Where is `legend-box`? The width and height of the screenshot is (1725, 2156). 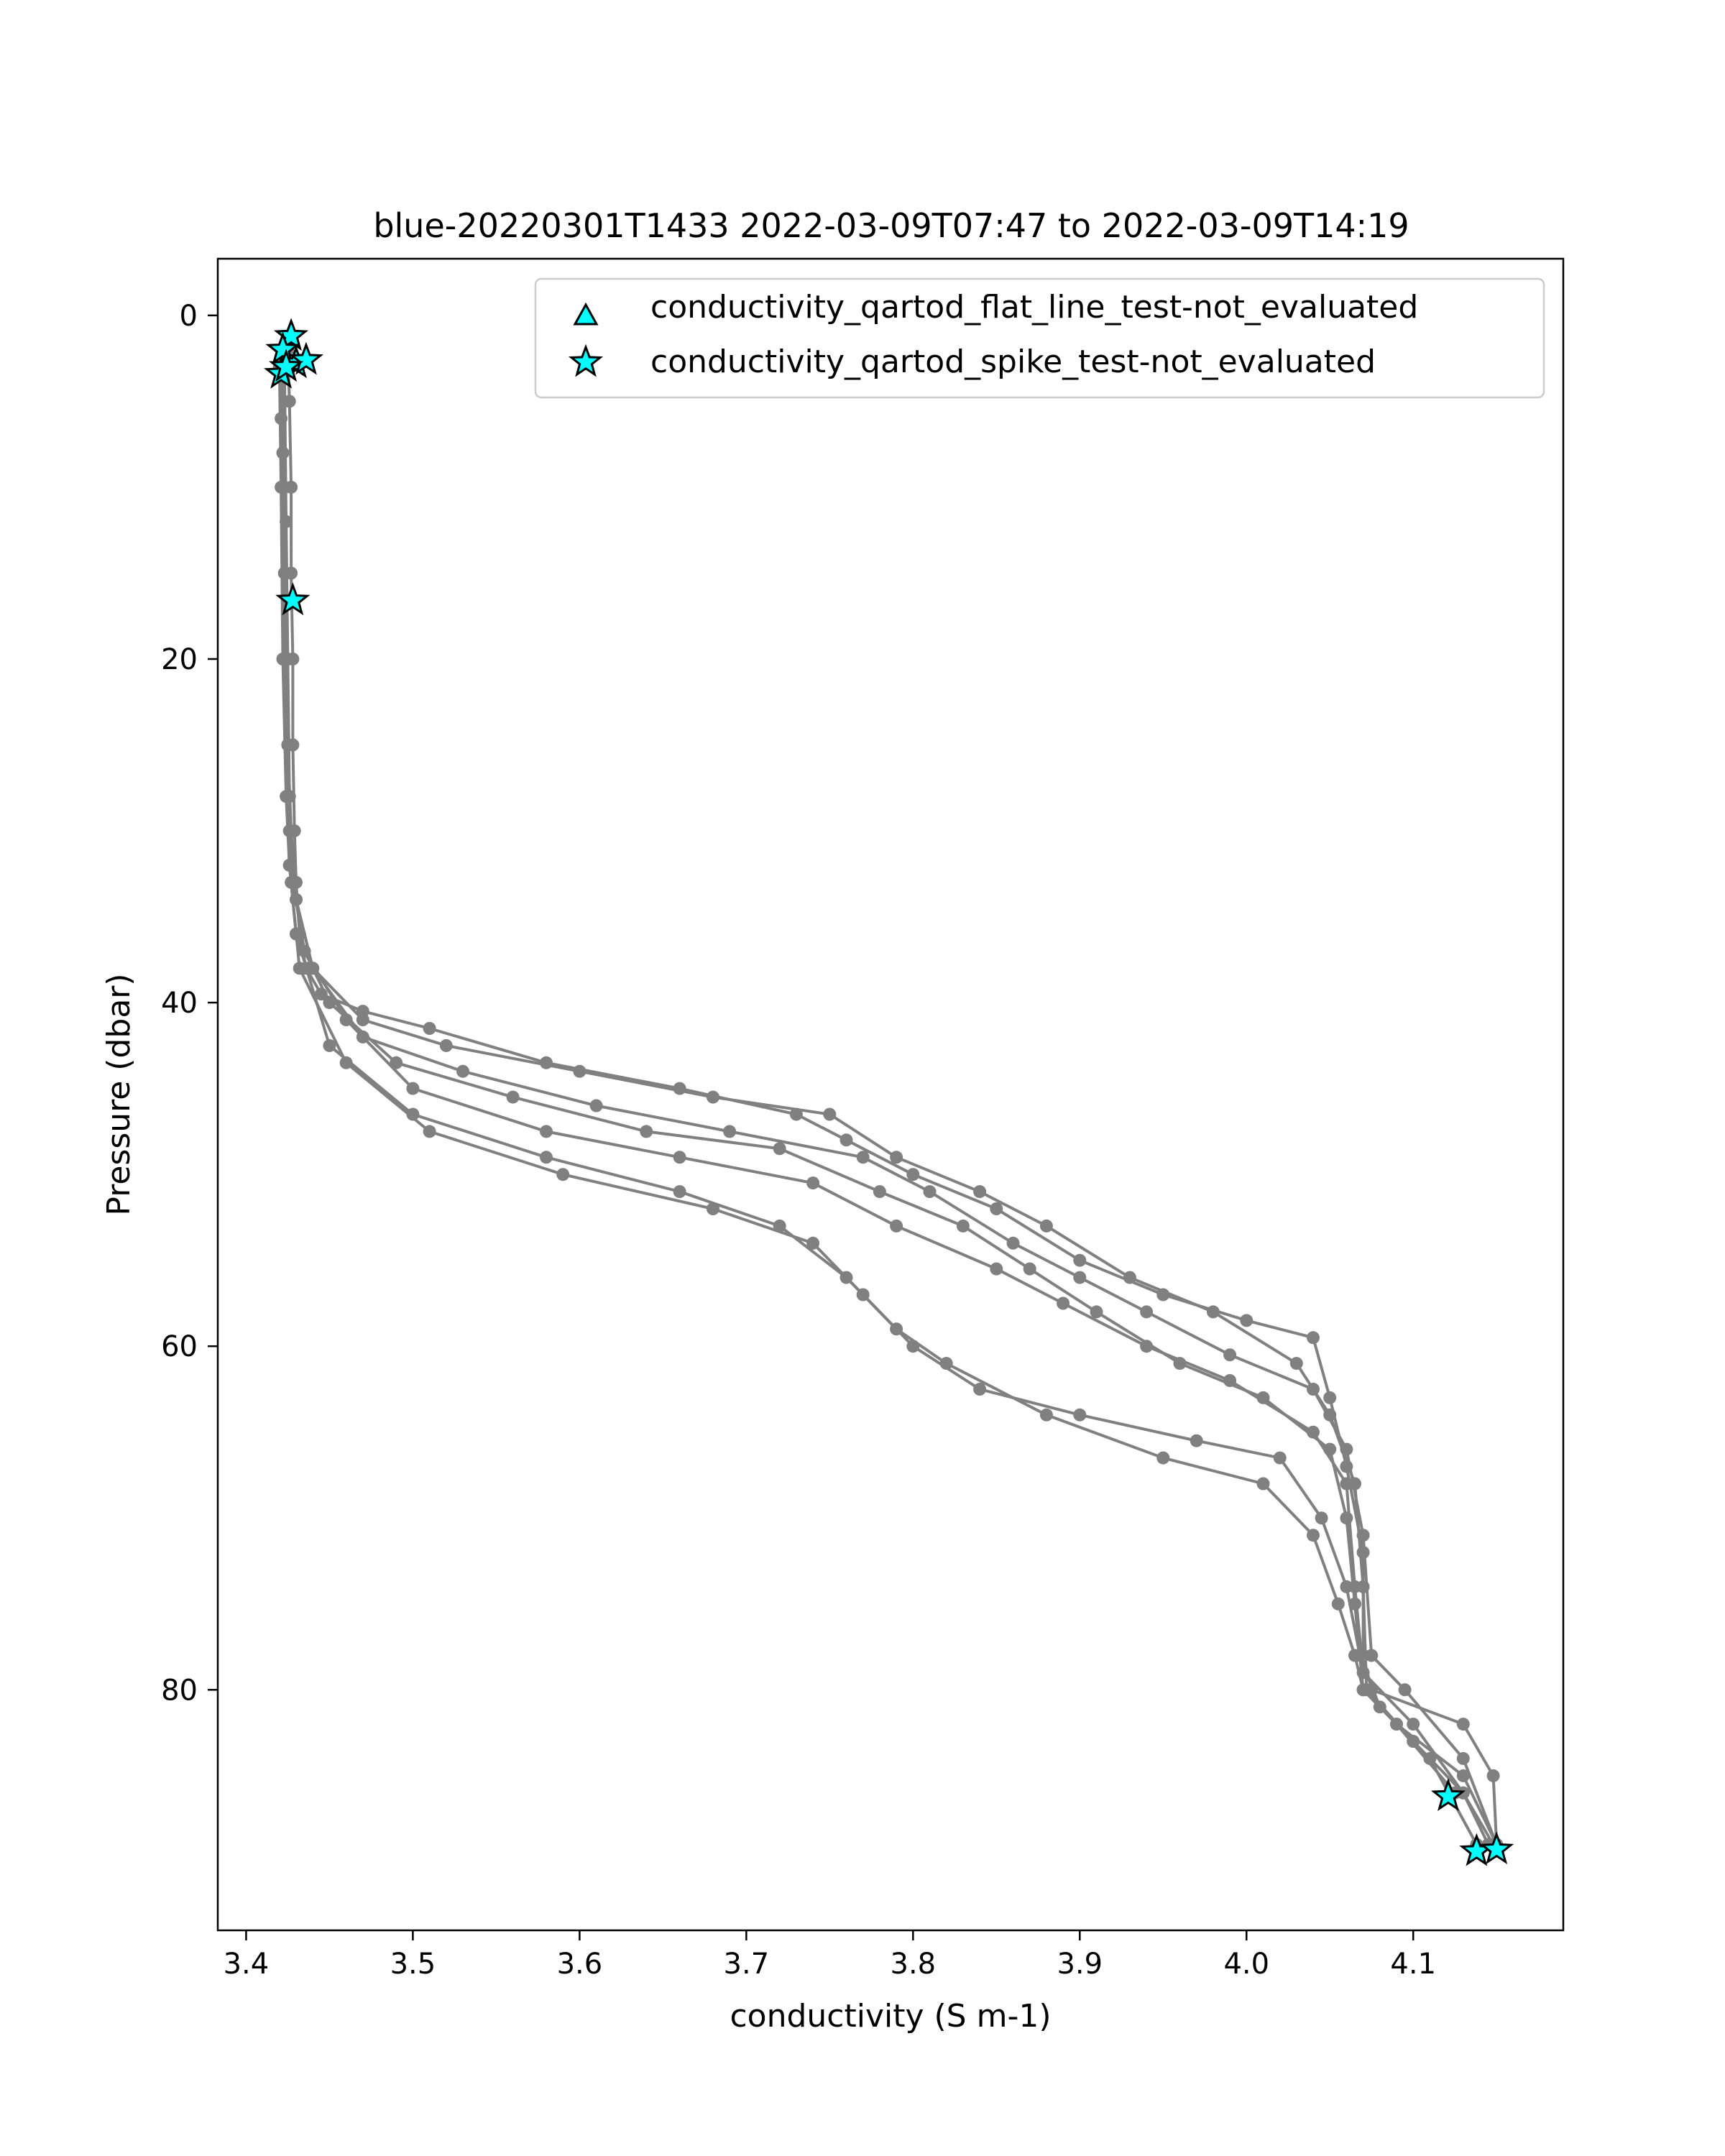
legend-box is located at coordinates (1039, 338).